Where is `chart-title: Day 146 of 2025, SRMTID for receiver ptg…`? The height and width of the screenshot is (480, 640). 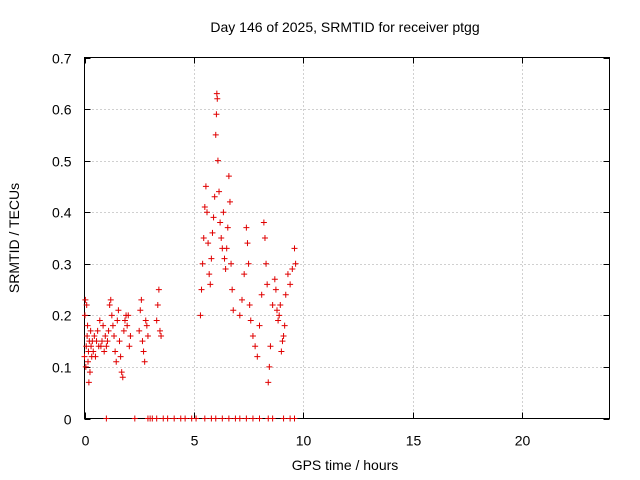 chart-title: Day 146 of 2025, SRMTID for receiver ptg… is located at coordinates (344, 27).